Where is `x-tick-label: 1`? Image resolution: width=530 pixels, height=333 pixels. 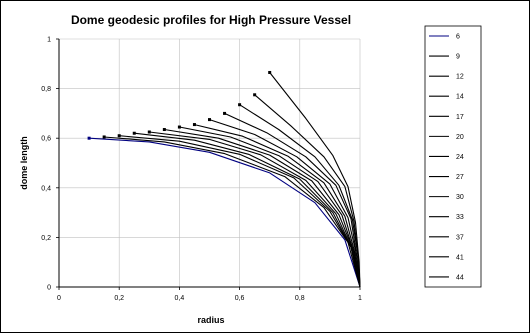 x-tick-label: 1 is located at coordinates (360, 298).